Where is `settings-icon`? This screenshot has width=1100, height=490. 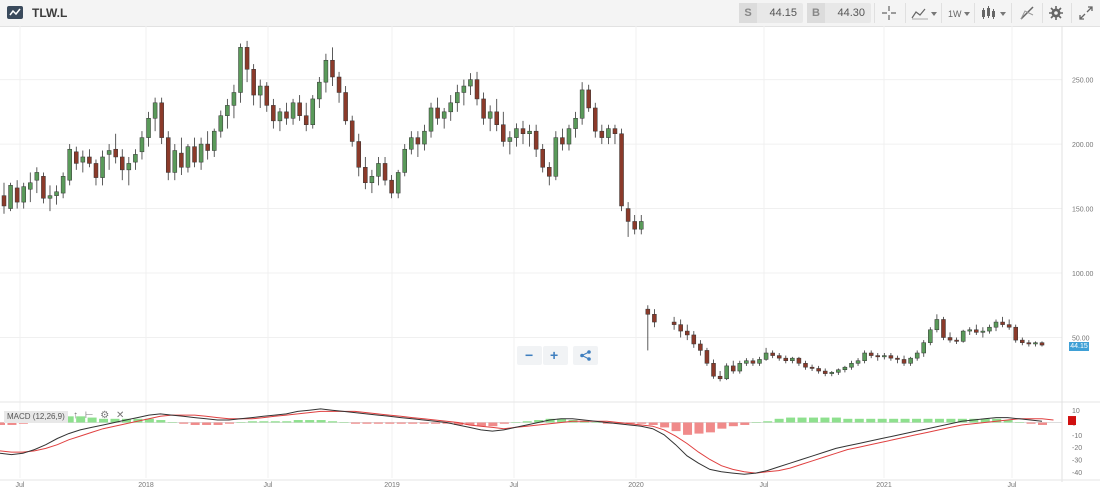 settings-icon is located at coordinates (1056, 13).